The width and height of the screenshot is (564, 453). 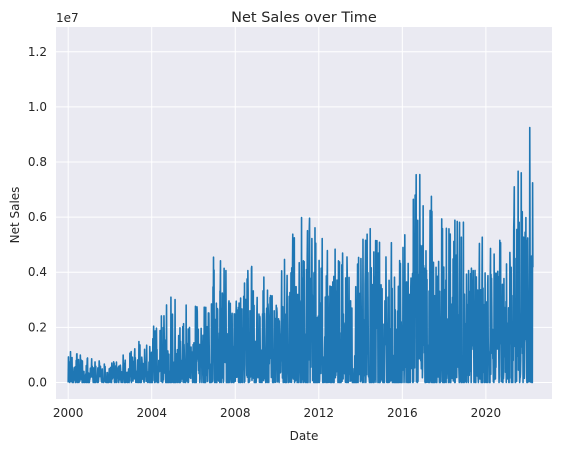 I want to click on x-tick-label: 2012, so click(x=319, y=413).